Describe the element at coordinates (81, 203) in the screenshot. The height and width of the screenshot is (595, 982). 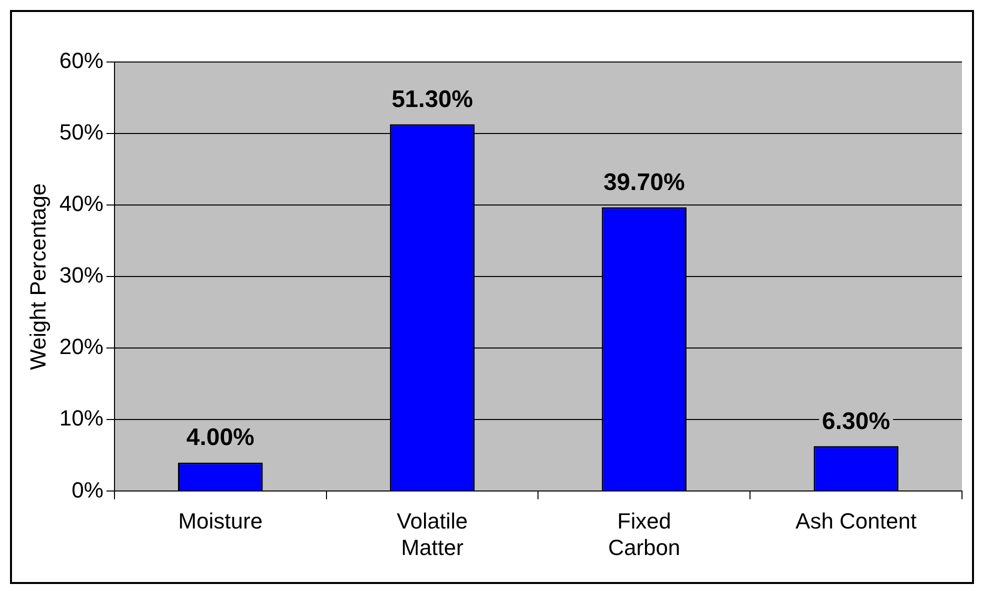
I see `y-tick-label: 40%` at that location.